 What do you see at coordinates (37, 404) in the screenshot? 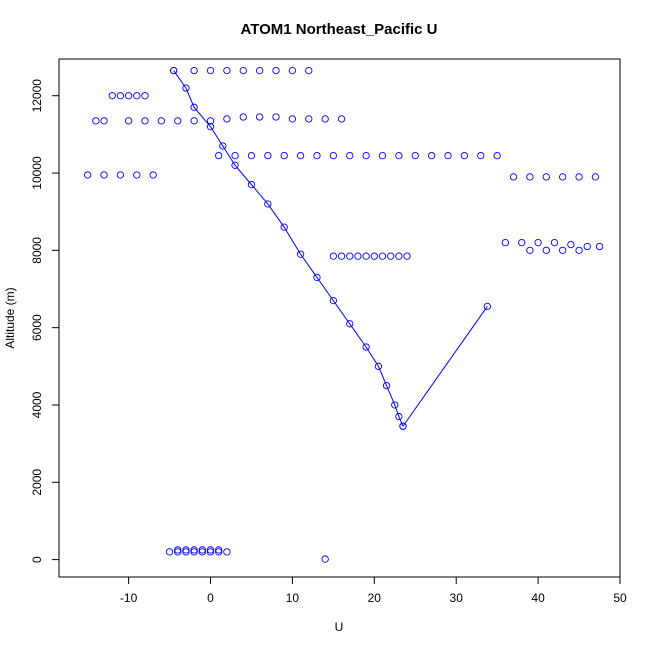
I see `y-tick-label: 4000` at bounding box center [37, 404].